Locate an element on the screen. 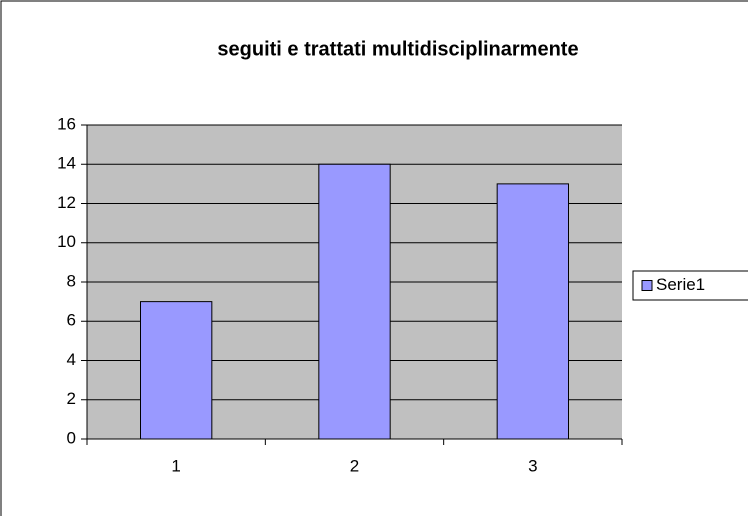 The image size is (748, 516). y-tick-label: 6 is located at coordinates (71, 320).